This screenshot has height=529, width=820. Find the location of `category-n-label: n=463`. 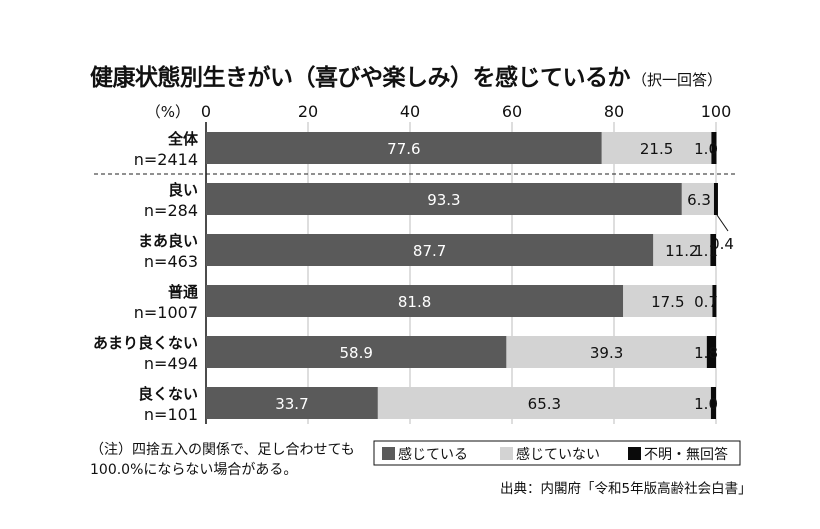

category-n-label: n=463 is located at coordinates (171, 261).